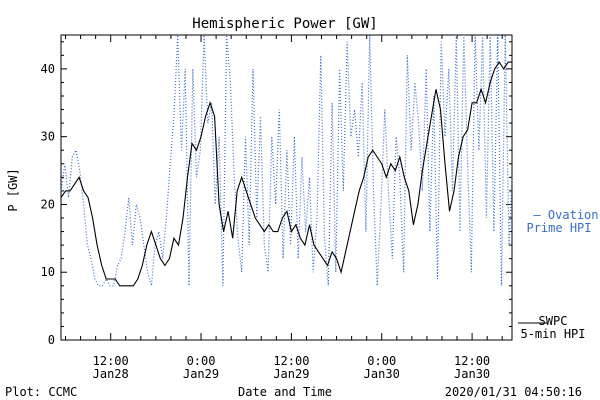 The image size is (600, 400). I want to click on x-axis-label: Date and Time, so click(285, 392).